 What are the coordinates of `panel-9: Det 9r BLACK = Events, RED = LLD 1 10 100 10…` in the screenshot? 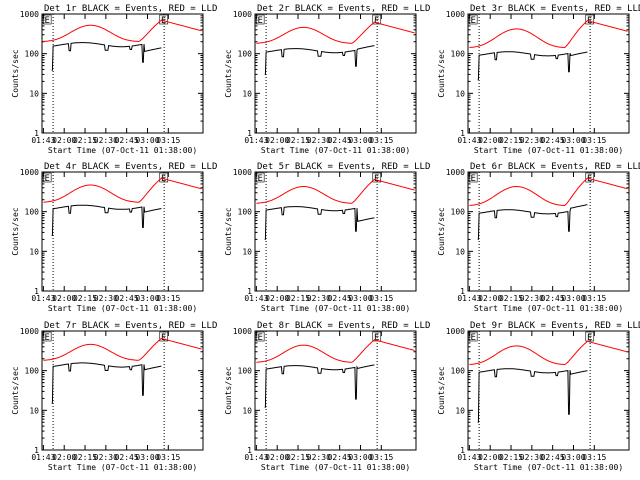 It's located at (538, 396).